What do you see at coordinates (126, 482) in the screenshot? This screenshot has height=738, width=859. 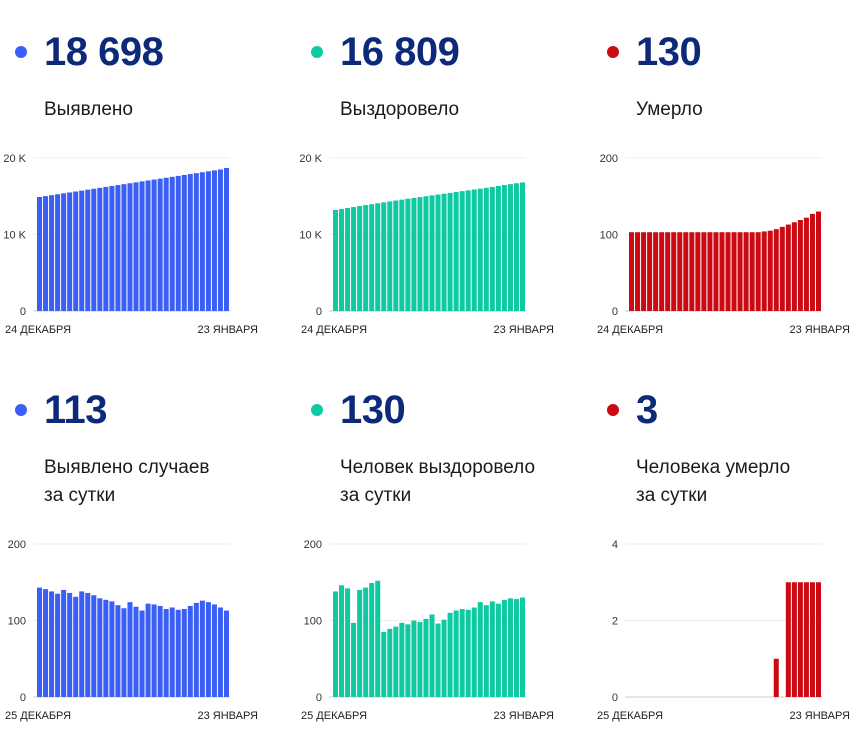 I see `detected-daily-label: Выявлено случаев за сутки` at bounding box center [126, 482].